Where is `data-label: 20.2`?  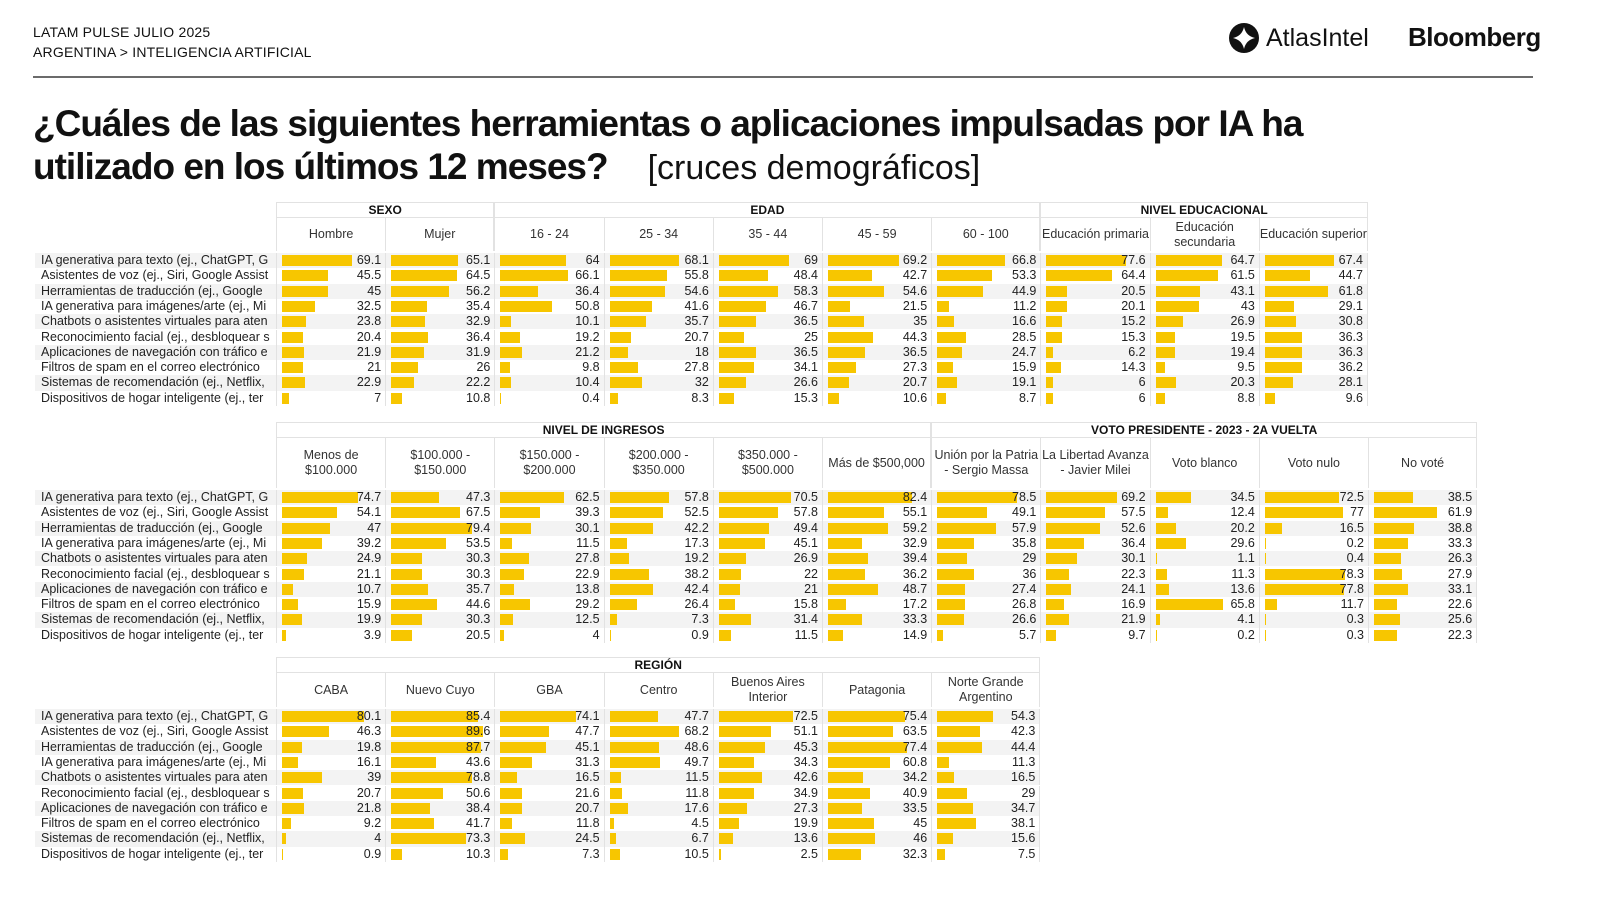 data-label: 20.2 is located at coordinates (1242, 527).